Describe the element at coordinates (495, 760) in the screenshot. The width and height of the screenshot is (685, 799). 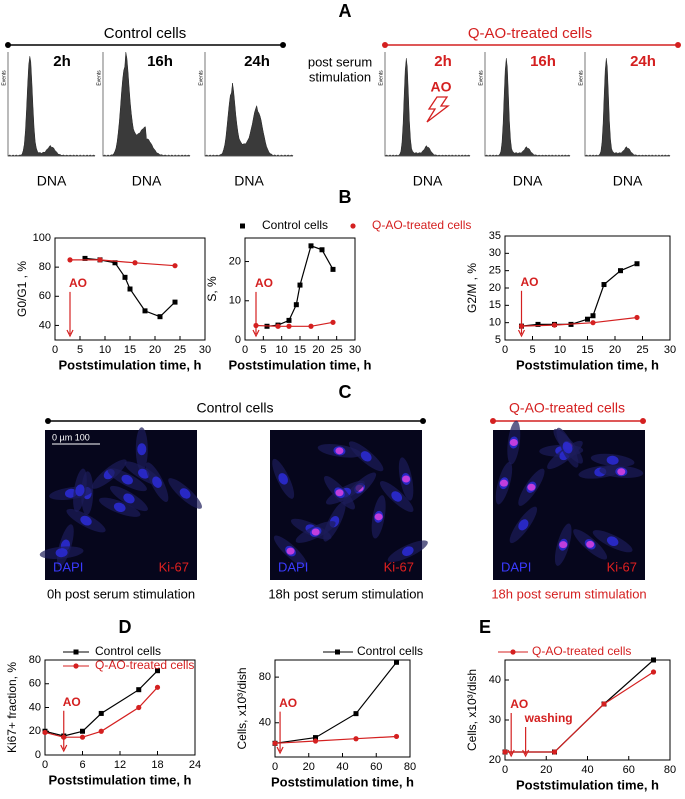
I see `y-tick-label: 20` at that location.